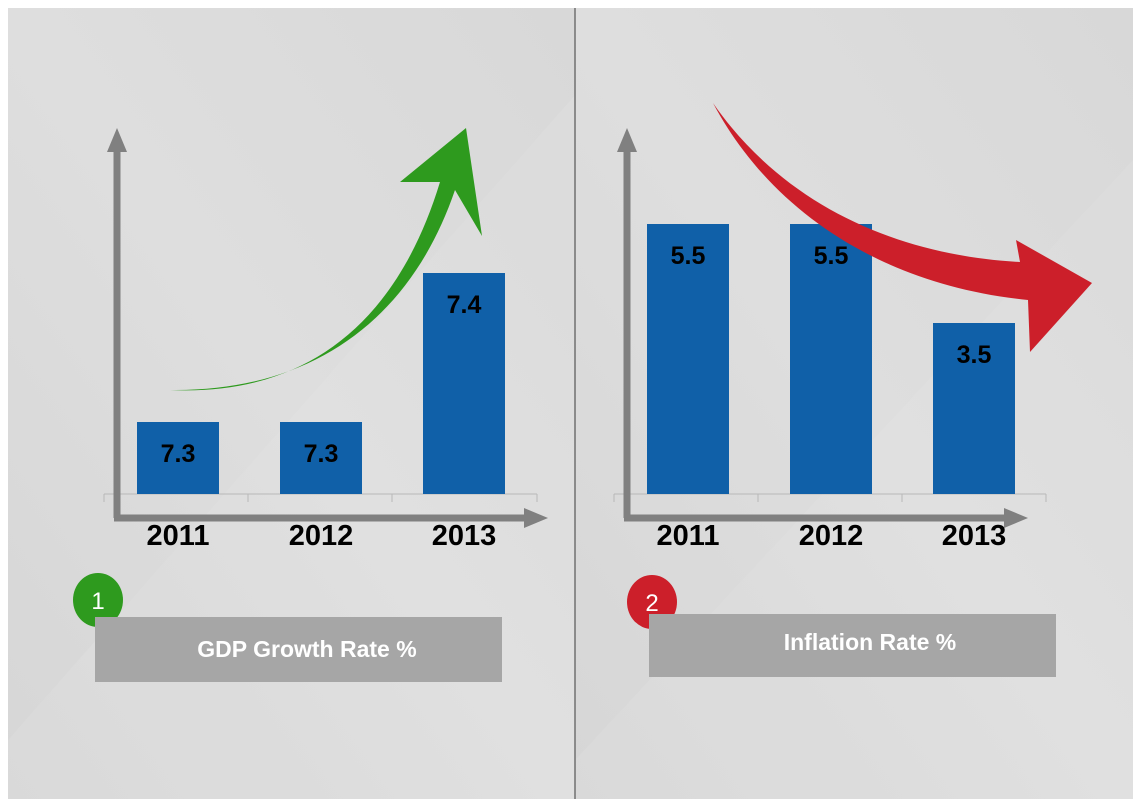  I want to click on gdp-bar-2011, so click(178, 458).